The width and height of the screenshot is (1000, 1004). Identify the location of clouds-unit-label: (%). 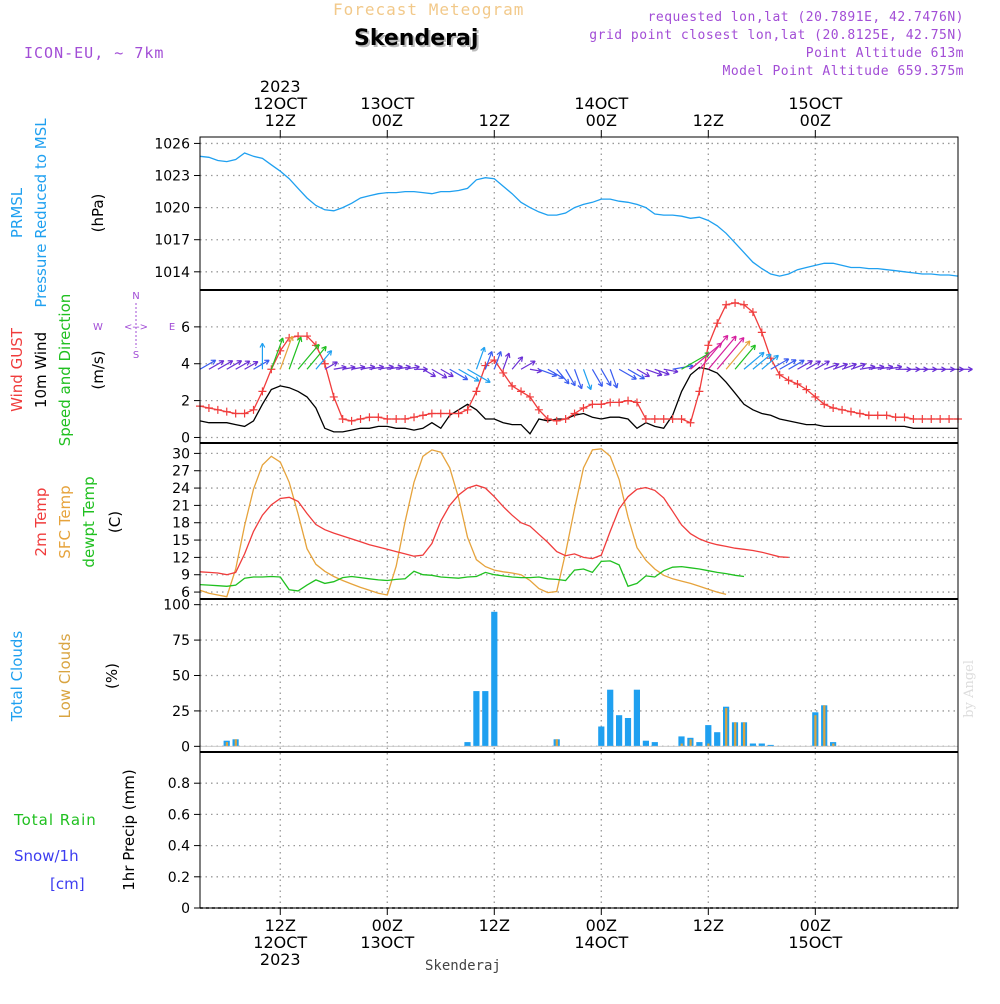
(112, 676).